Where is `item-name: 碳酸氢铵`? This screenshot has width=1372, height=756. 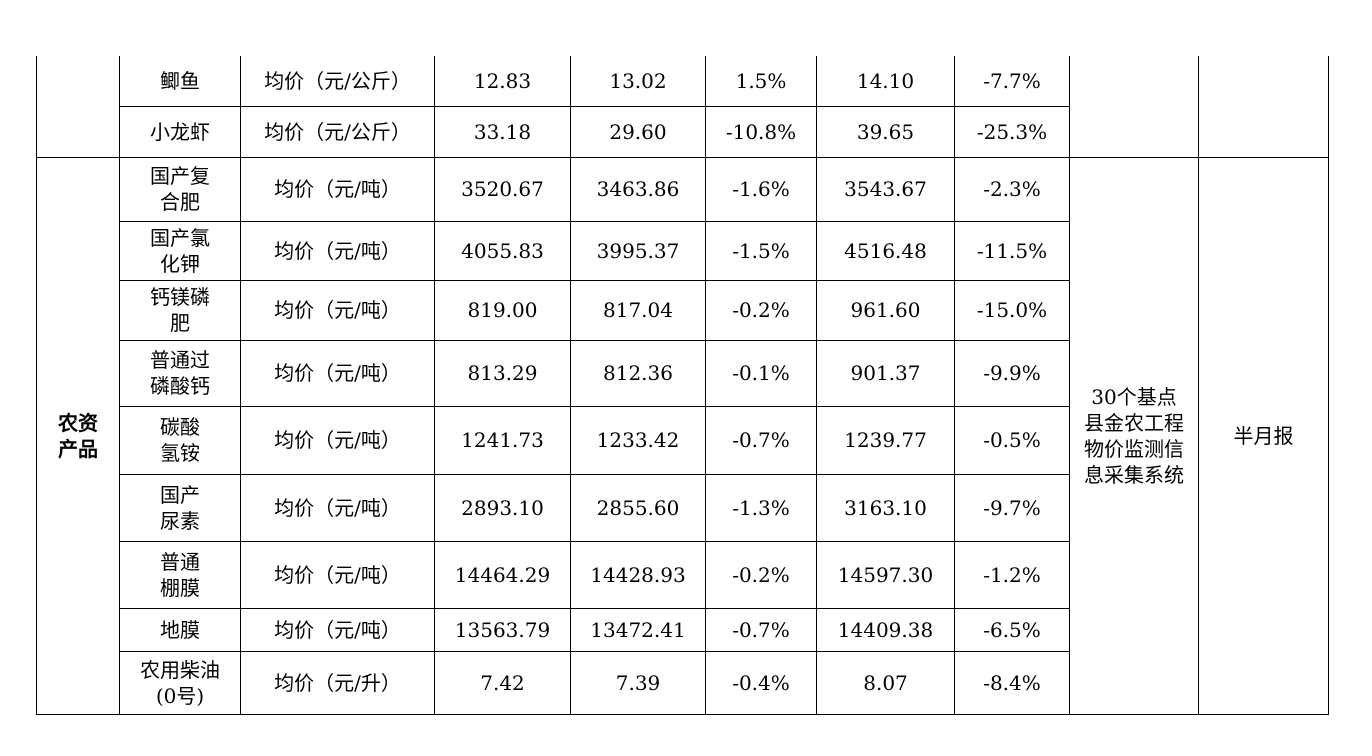 item-name: 碳酸氢铵 is located at coordinates (180, 440).